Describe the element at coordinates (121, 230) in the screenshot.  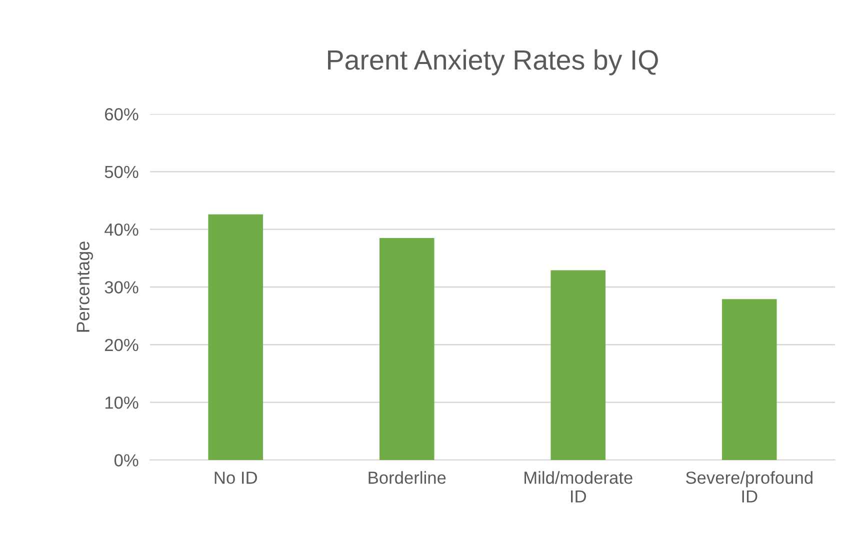
I see `y-tick-label: 40%` at that location.